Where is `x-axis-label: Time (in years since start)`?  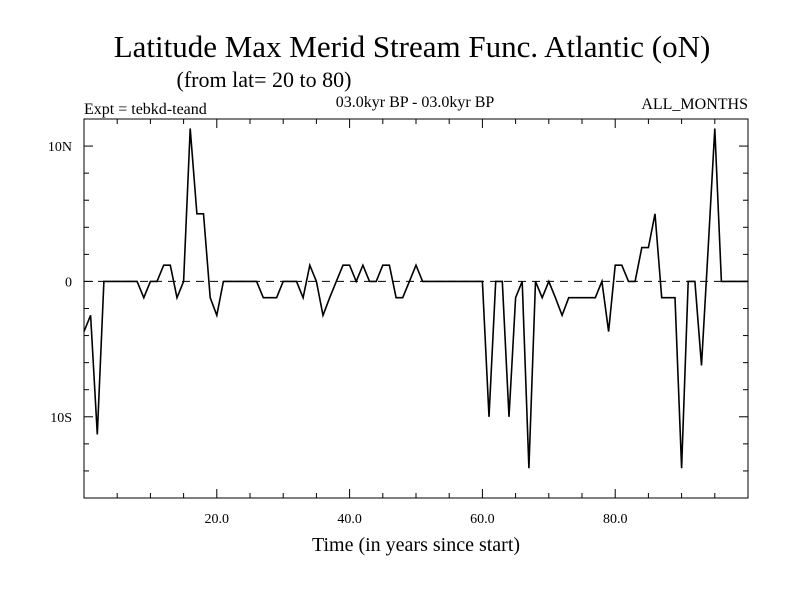
x-axis-label: Time (in years since start) is located at coordinates (416, 545).